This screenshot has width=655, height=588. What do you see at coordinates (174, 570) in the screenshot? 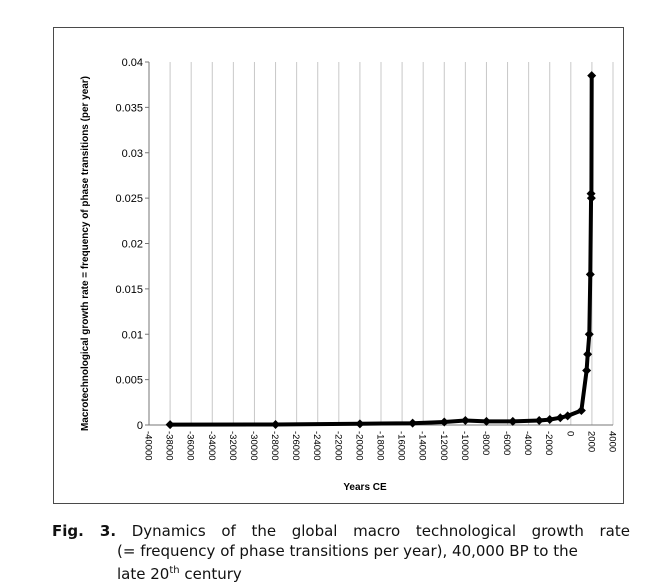
I see `caption-superscript: th` at bounding box center [174, 570].